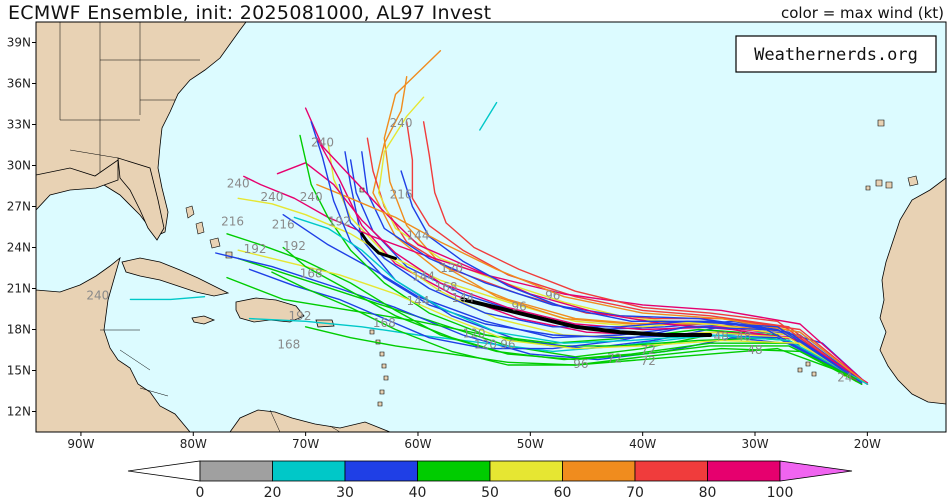 This screenshot has height=501, width=950. What do you see at coordinates (305, 444) in the screenshot?
I see `lon-tick-label: 70W` at bounding box center [305, 444].